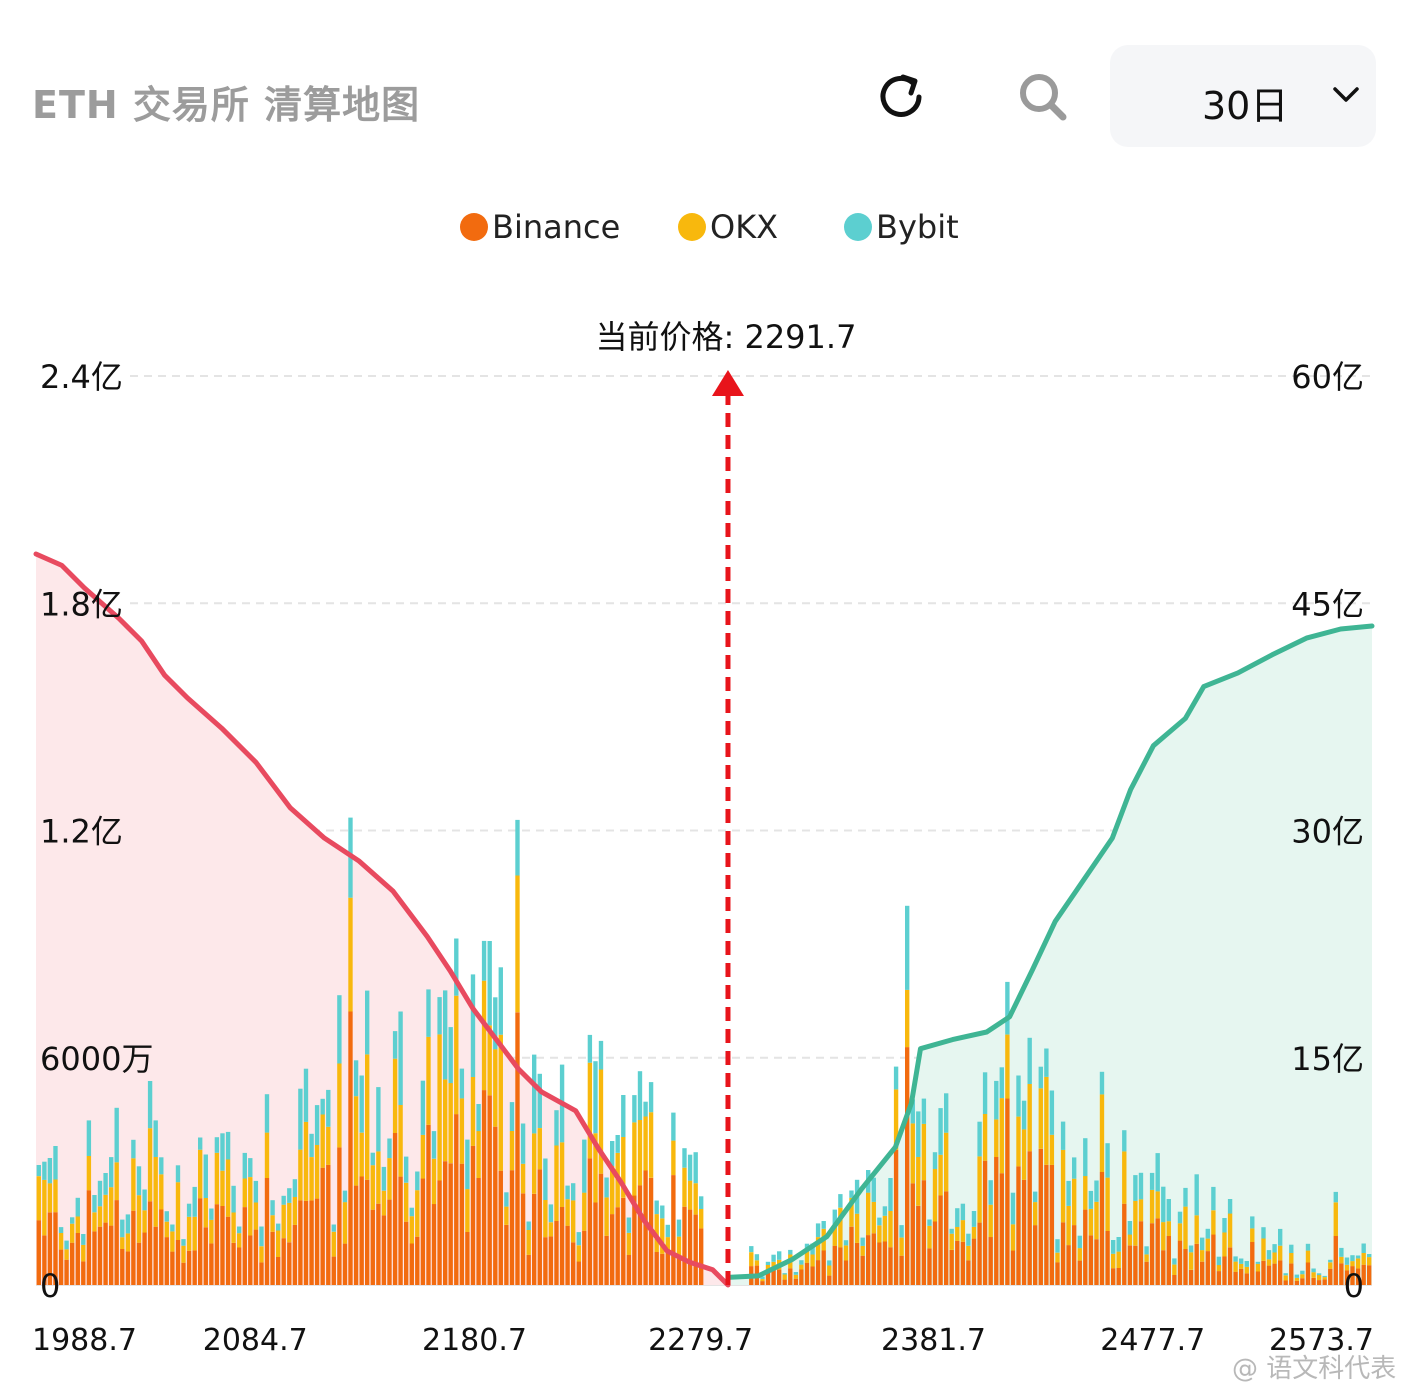 The height and width of the screenshot is (1392, 1414). Describe the element at coordinates (540, 227) in the screenshot. I see `legend-item-binance: Binance` at that location.